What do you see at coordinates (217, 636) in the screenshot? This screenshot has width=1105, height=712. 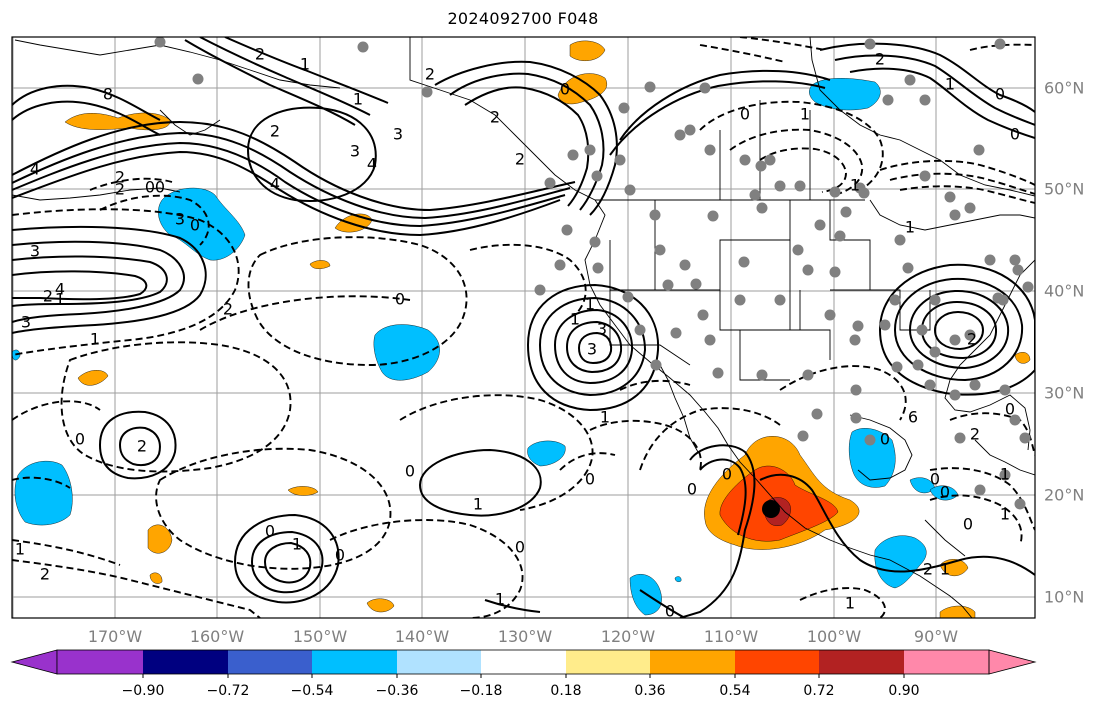 I see `longitude-label: 160°W` at bounding box center [217, 636].